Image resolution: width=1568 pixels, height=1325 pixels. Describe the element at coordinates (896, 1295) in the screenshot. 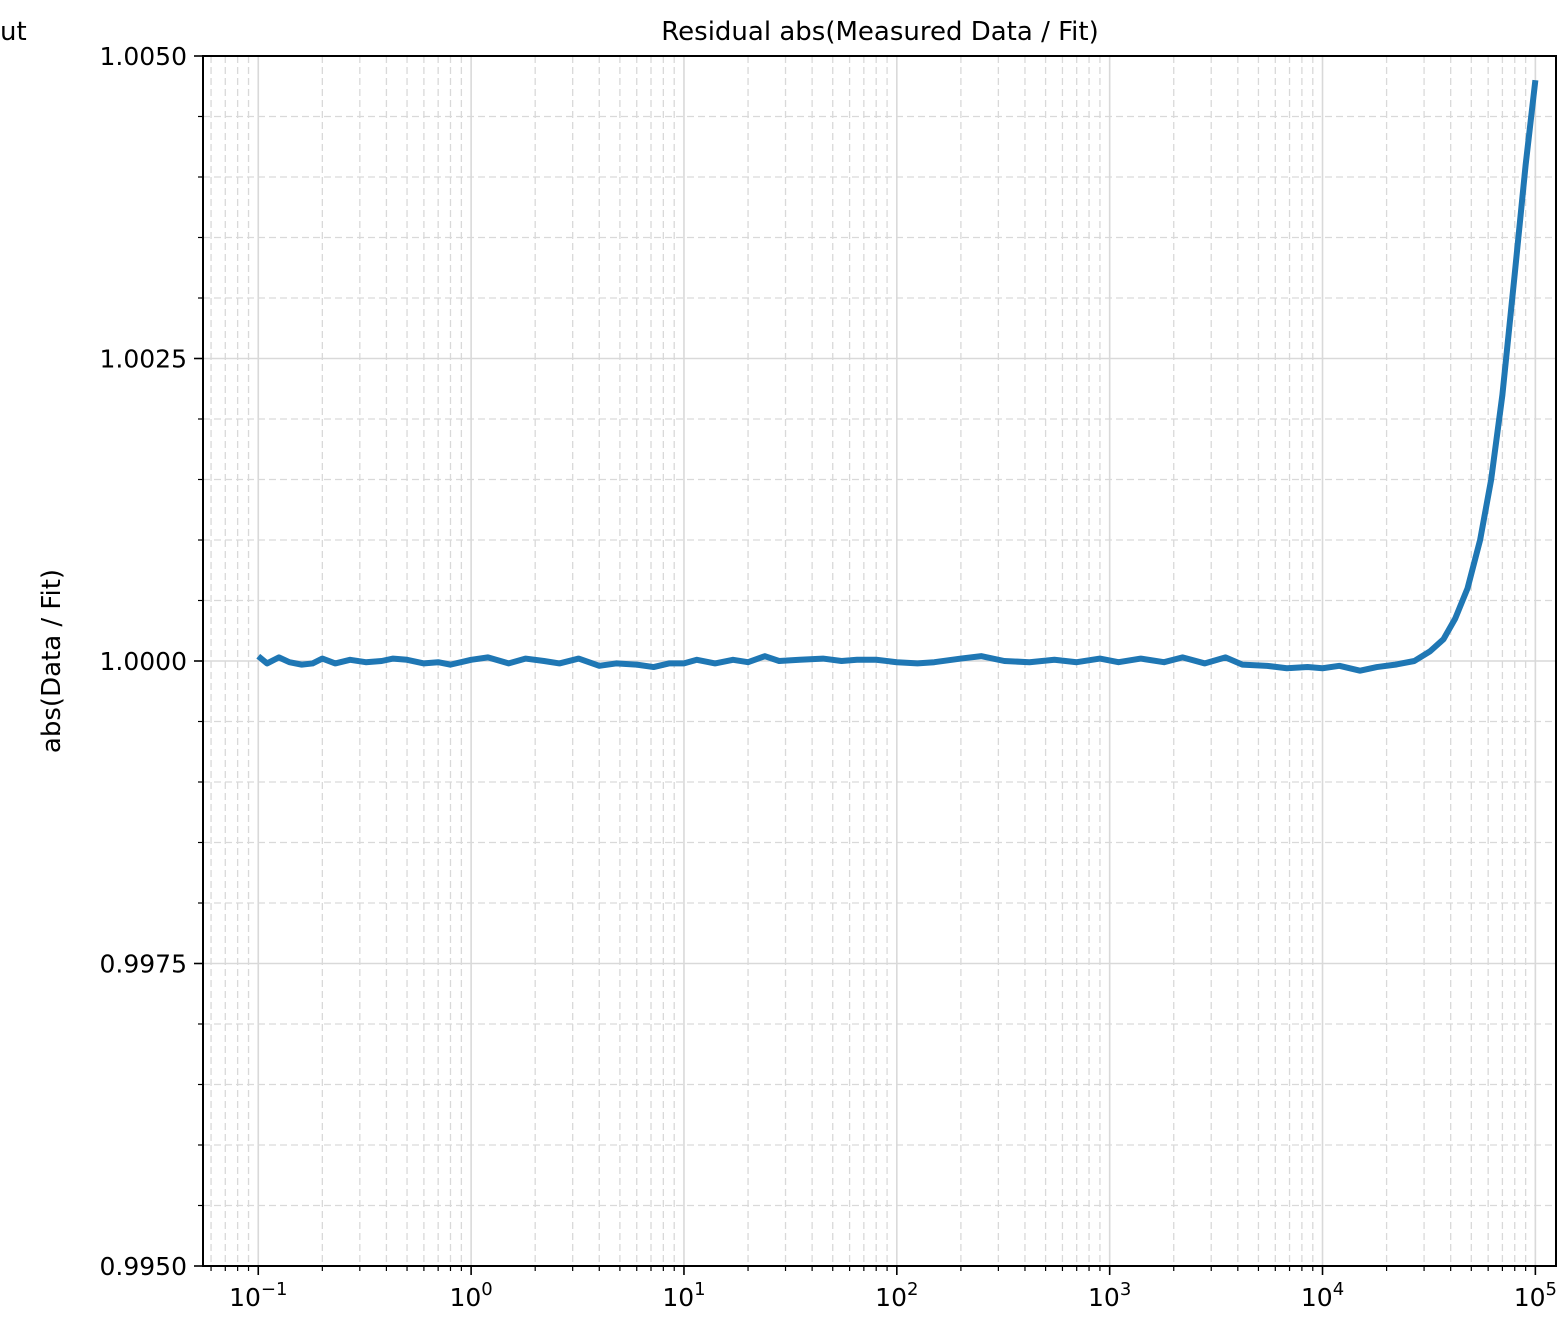

I see `x-tick-label: 10²` at that location.